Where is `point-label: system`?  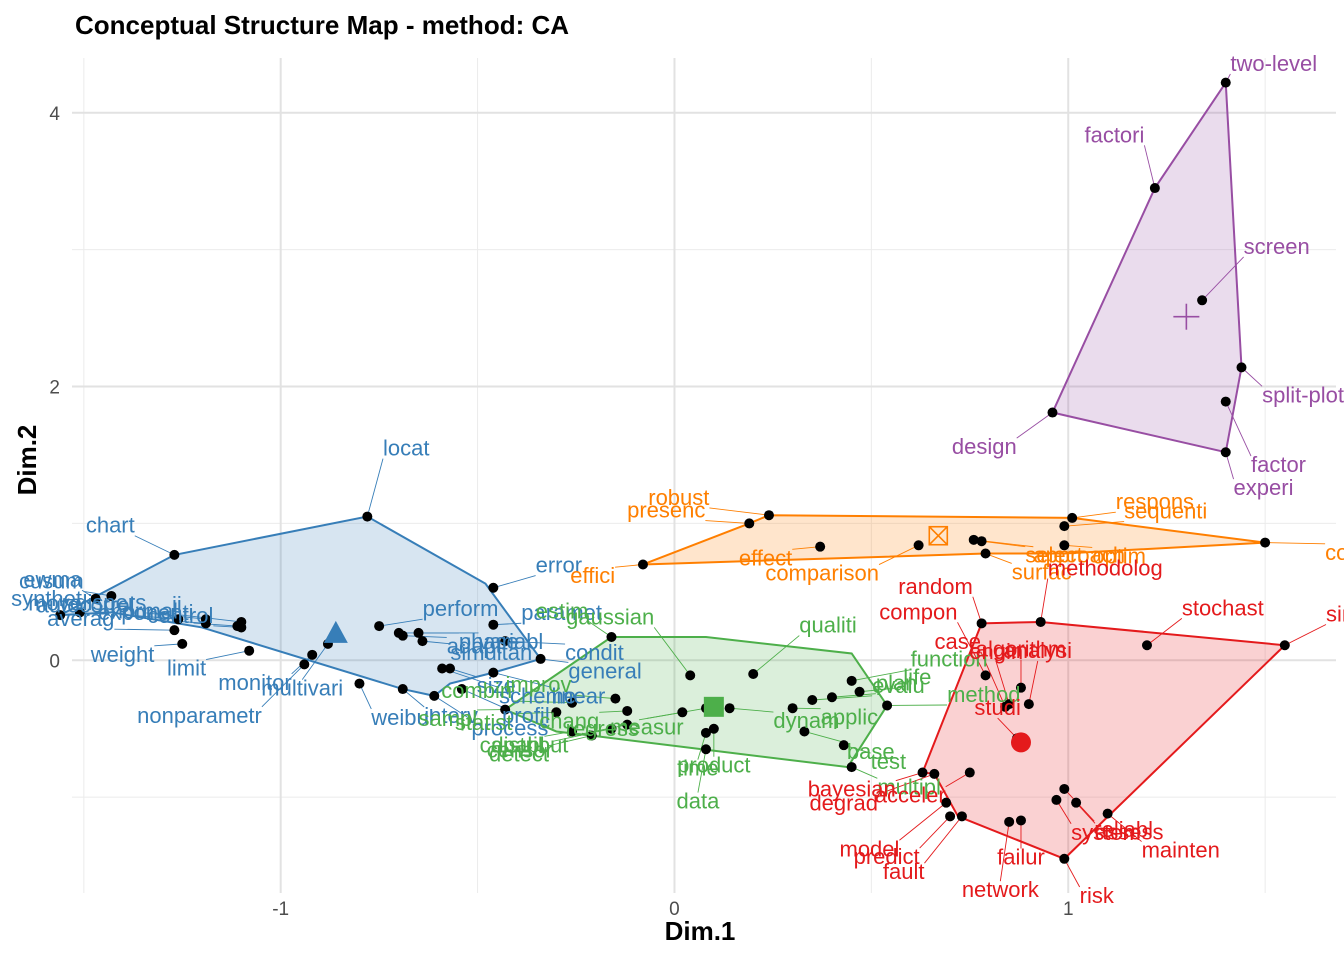 point-label: system is located at coordinates (1106, 832).